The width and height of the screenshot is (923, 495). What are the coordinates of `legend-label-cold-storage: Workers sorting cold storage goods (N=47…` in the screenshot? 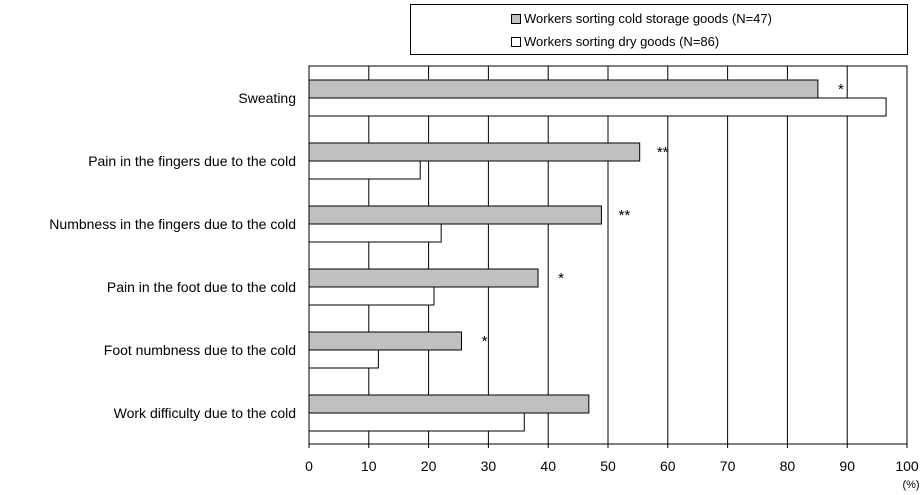 It's located at (648, 18).